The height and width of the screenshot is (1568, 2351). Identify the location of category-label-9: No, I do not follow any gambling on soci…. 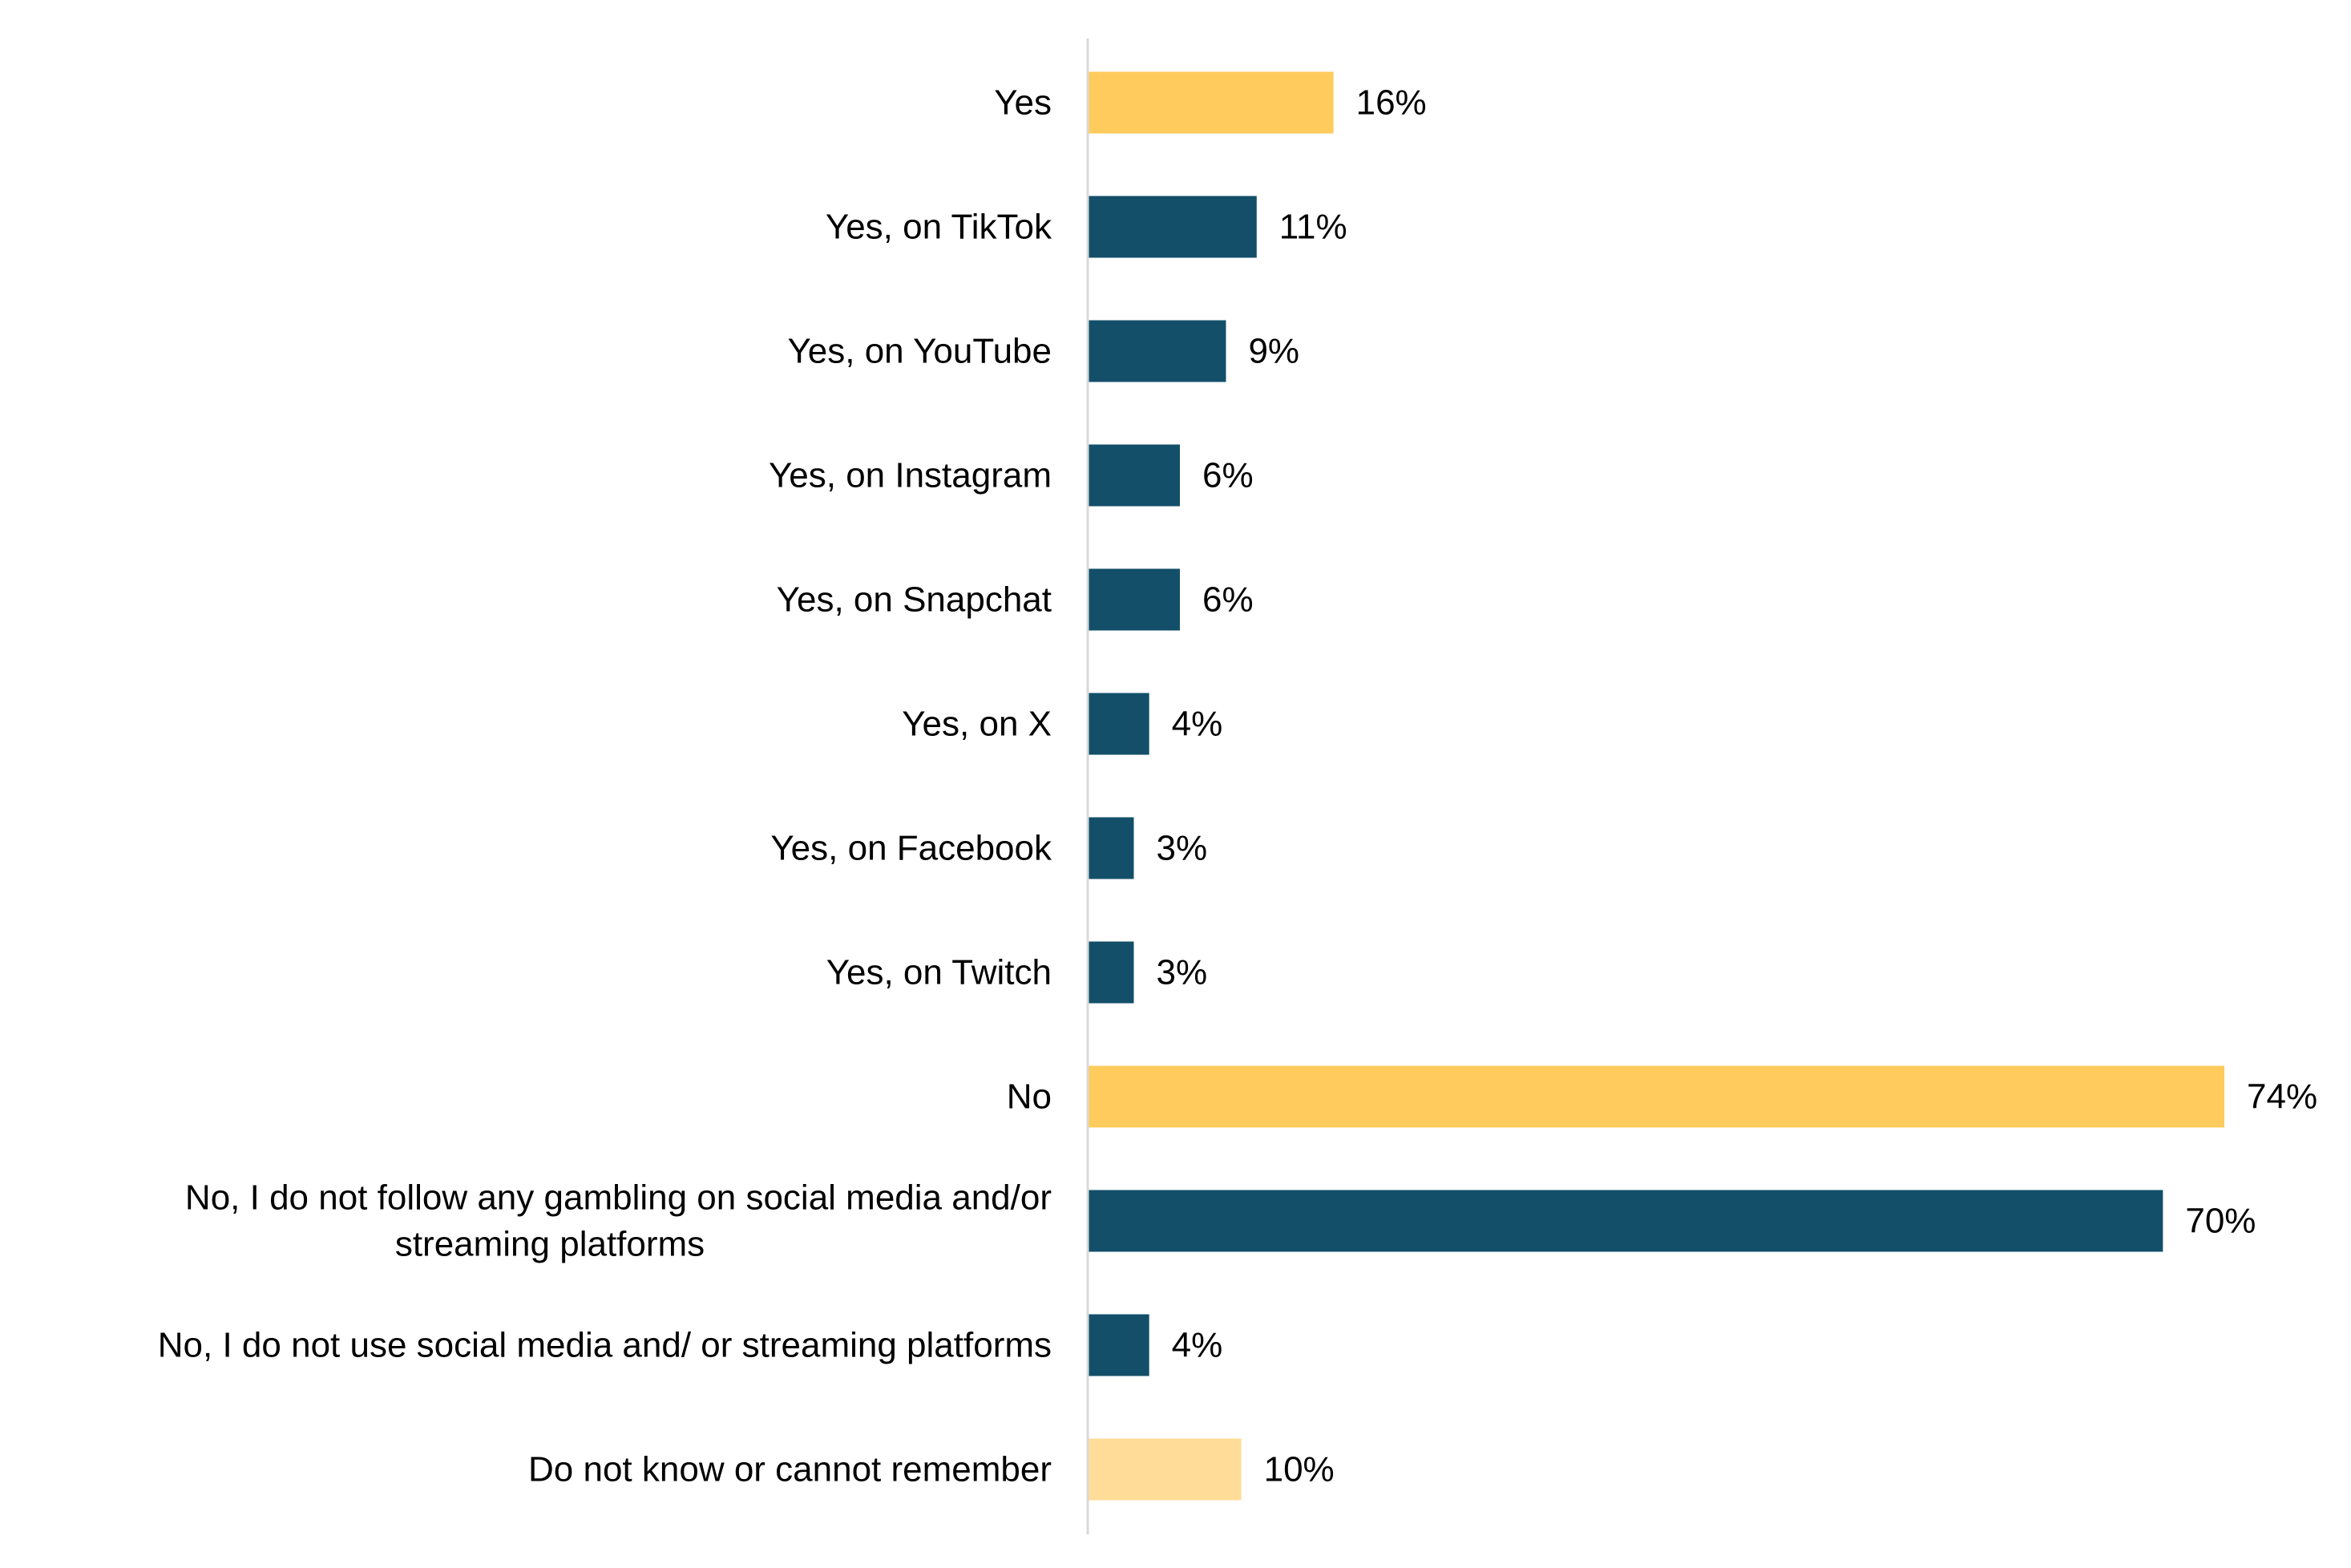
(618, 1221).